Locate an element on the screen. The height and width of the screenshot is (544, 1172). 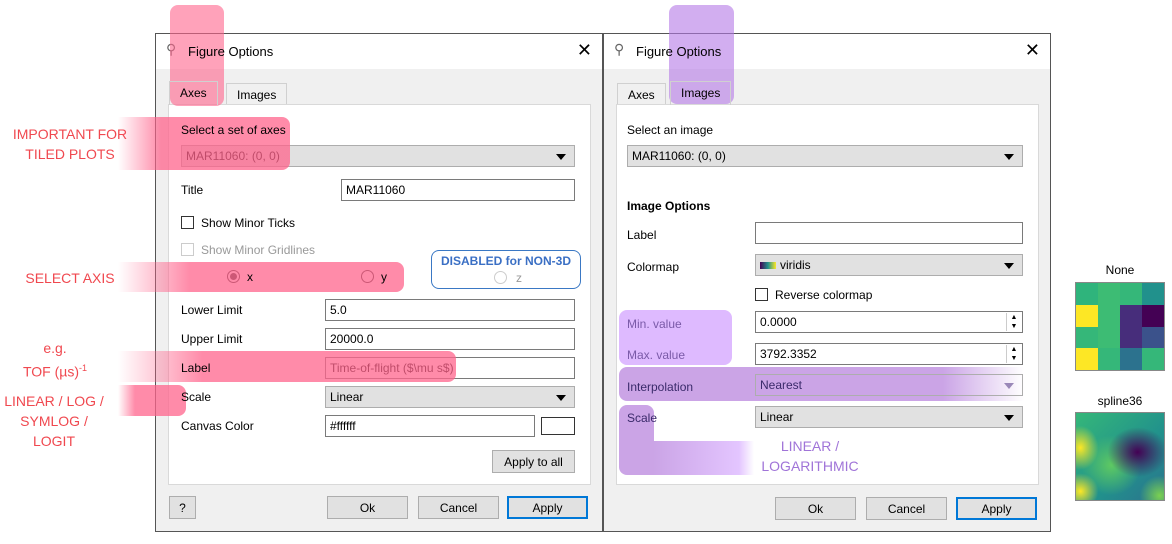
scale-label: Scale is located at coordinates (196, 397).